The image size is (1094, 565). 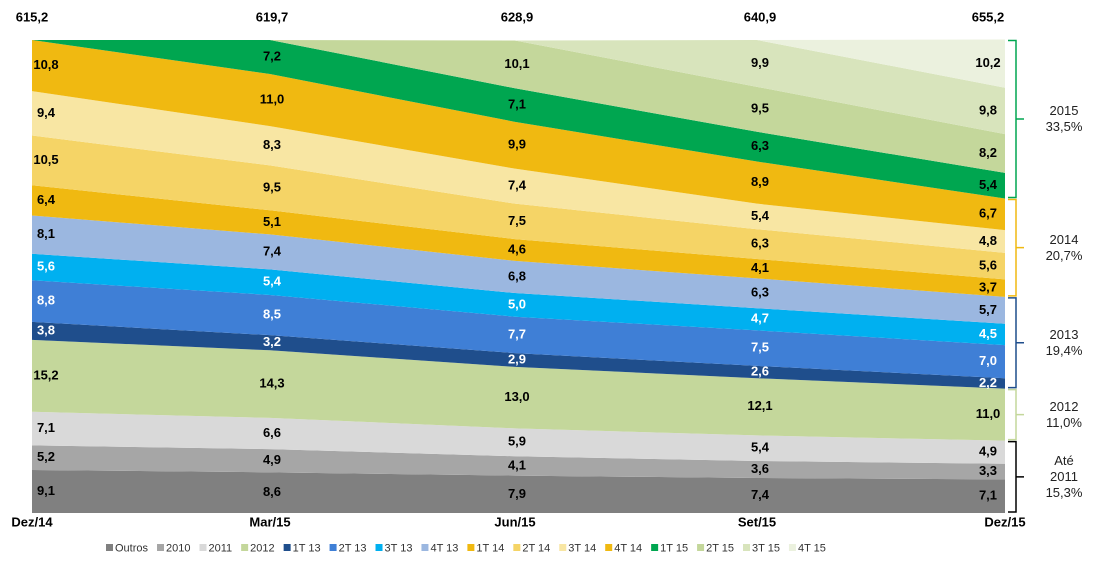 What do you see at coordinates (46, 199) in the screenshot?
I see `data-label: 6,4` at bounding box center [46, 199].